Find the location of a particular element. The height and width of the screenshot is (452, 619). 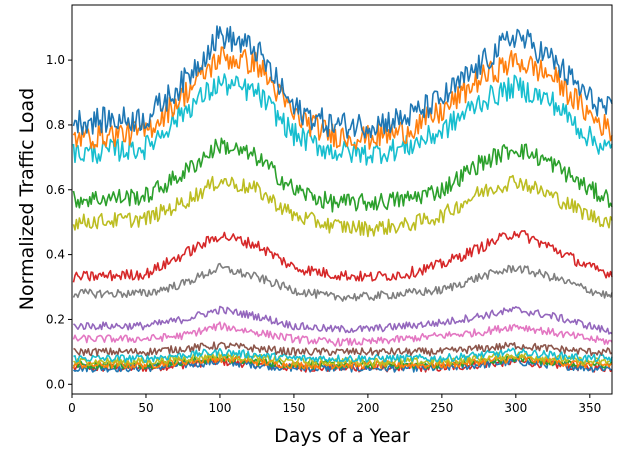

x-tick-label: 0 is located at coordinates (72, 408).